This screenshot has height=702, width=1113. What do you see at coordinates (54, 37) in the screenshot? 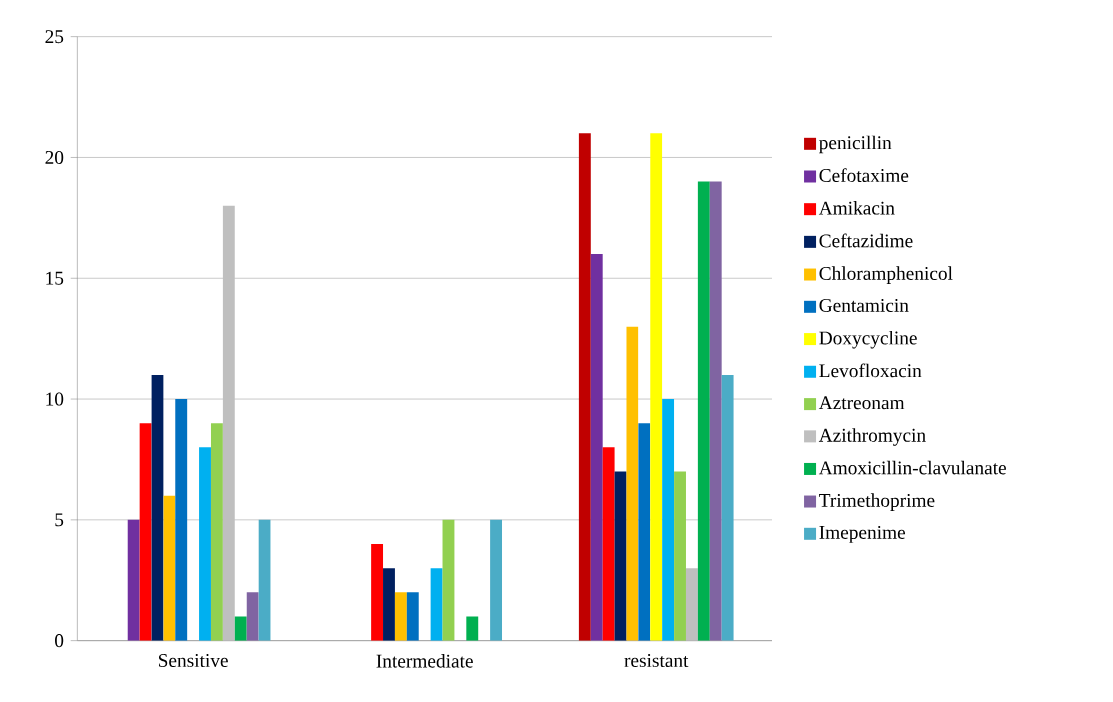
I see `y-tick-label: 25` at bounding box center [54, 37].